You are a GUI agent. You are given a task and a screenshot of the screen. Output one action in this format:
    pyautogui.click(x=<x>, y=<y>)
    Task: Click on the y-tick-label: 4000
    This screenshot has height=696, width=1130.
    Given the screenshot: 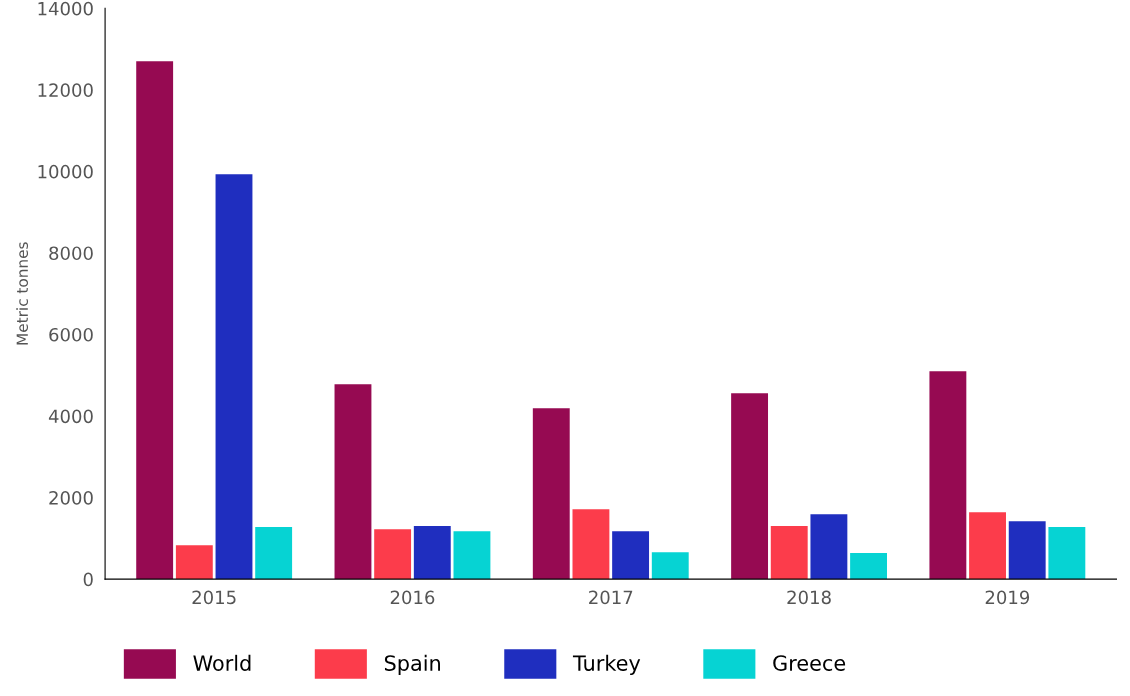 What is the action you would take?
    pyautogui.click(x=70, y=416)
    